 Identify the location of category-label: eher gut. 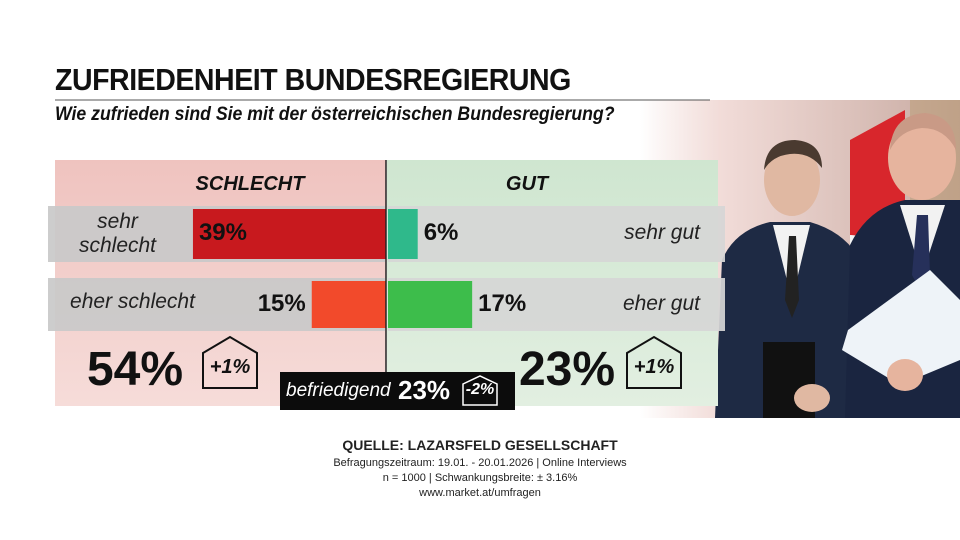
(661, 303).